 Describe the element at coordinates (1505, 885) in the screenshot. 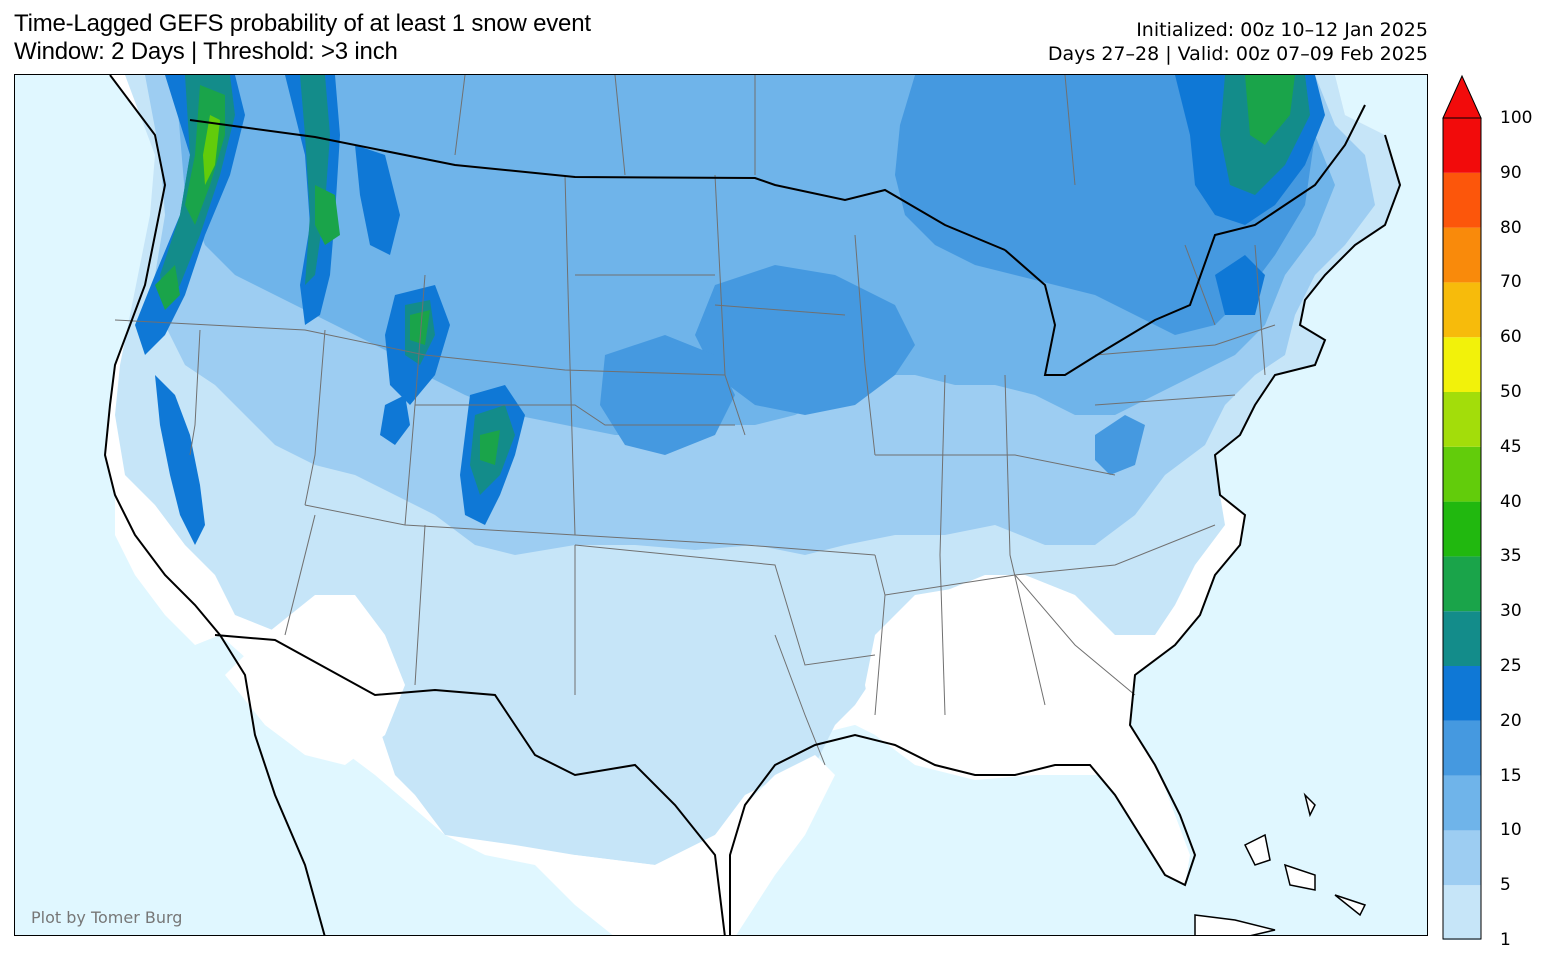

I see `colorbar-tick-5: 5` at that location.